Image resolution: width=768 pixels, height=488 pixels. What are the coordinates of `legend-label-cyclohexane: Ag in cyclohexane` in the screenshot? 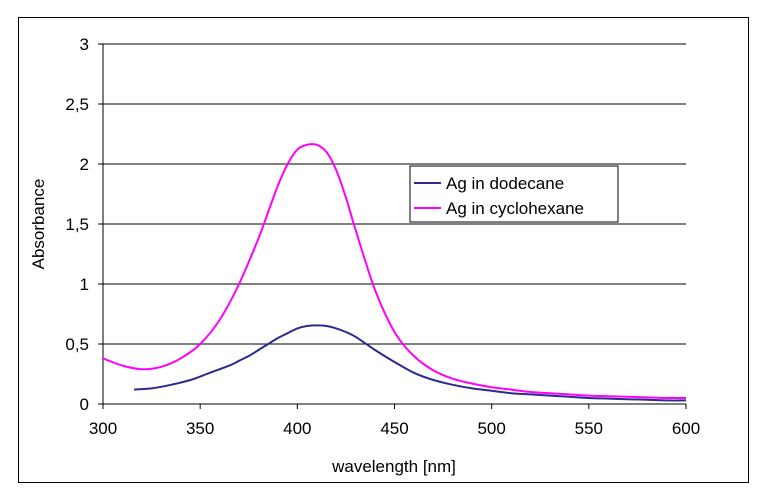 It's located at (515, 208).